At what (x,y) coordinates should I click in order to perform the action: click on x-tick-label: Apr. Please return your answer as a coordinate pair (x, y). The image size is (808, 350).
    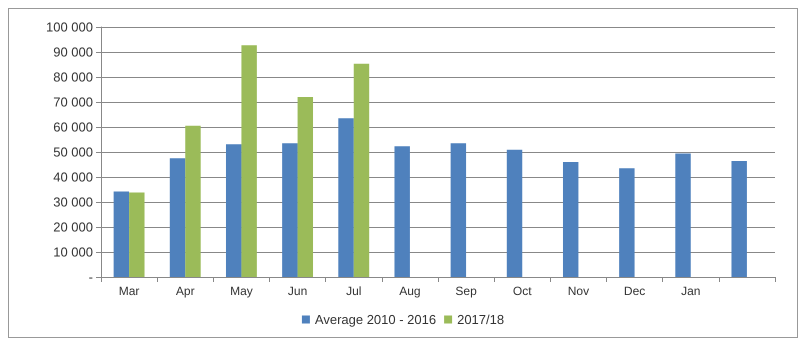
    Looking at the image, I should click on (185, 291).